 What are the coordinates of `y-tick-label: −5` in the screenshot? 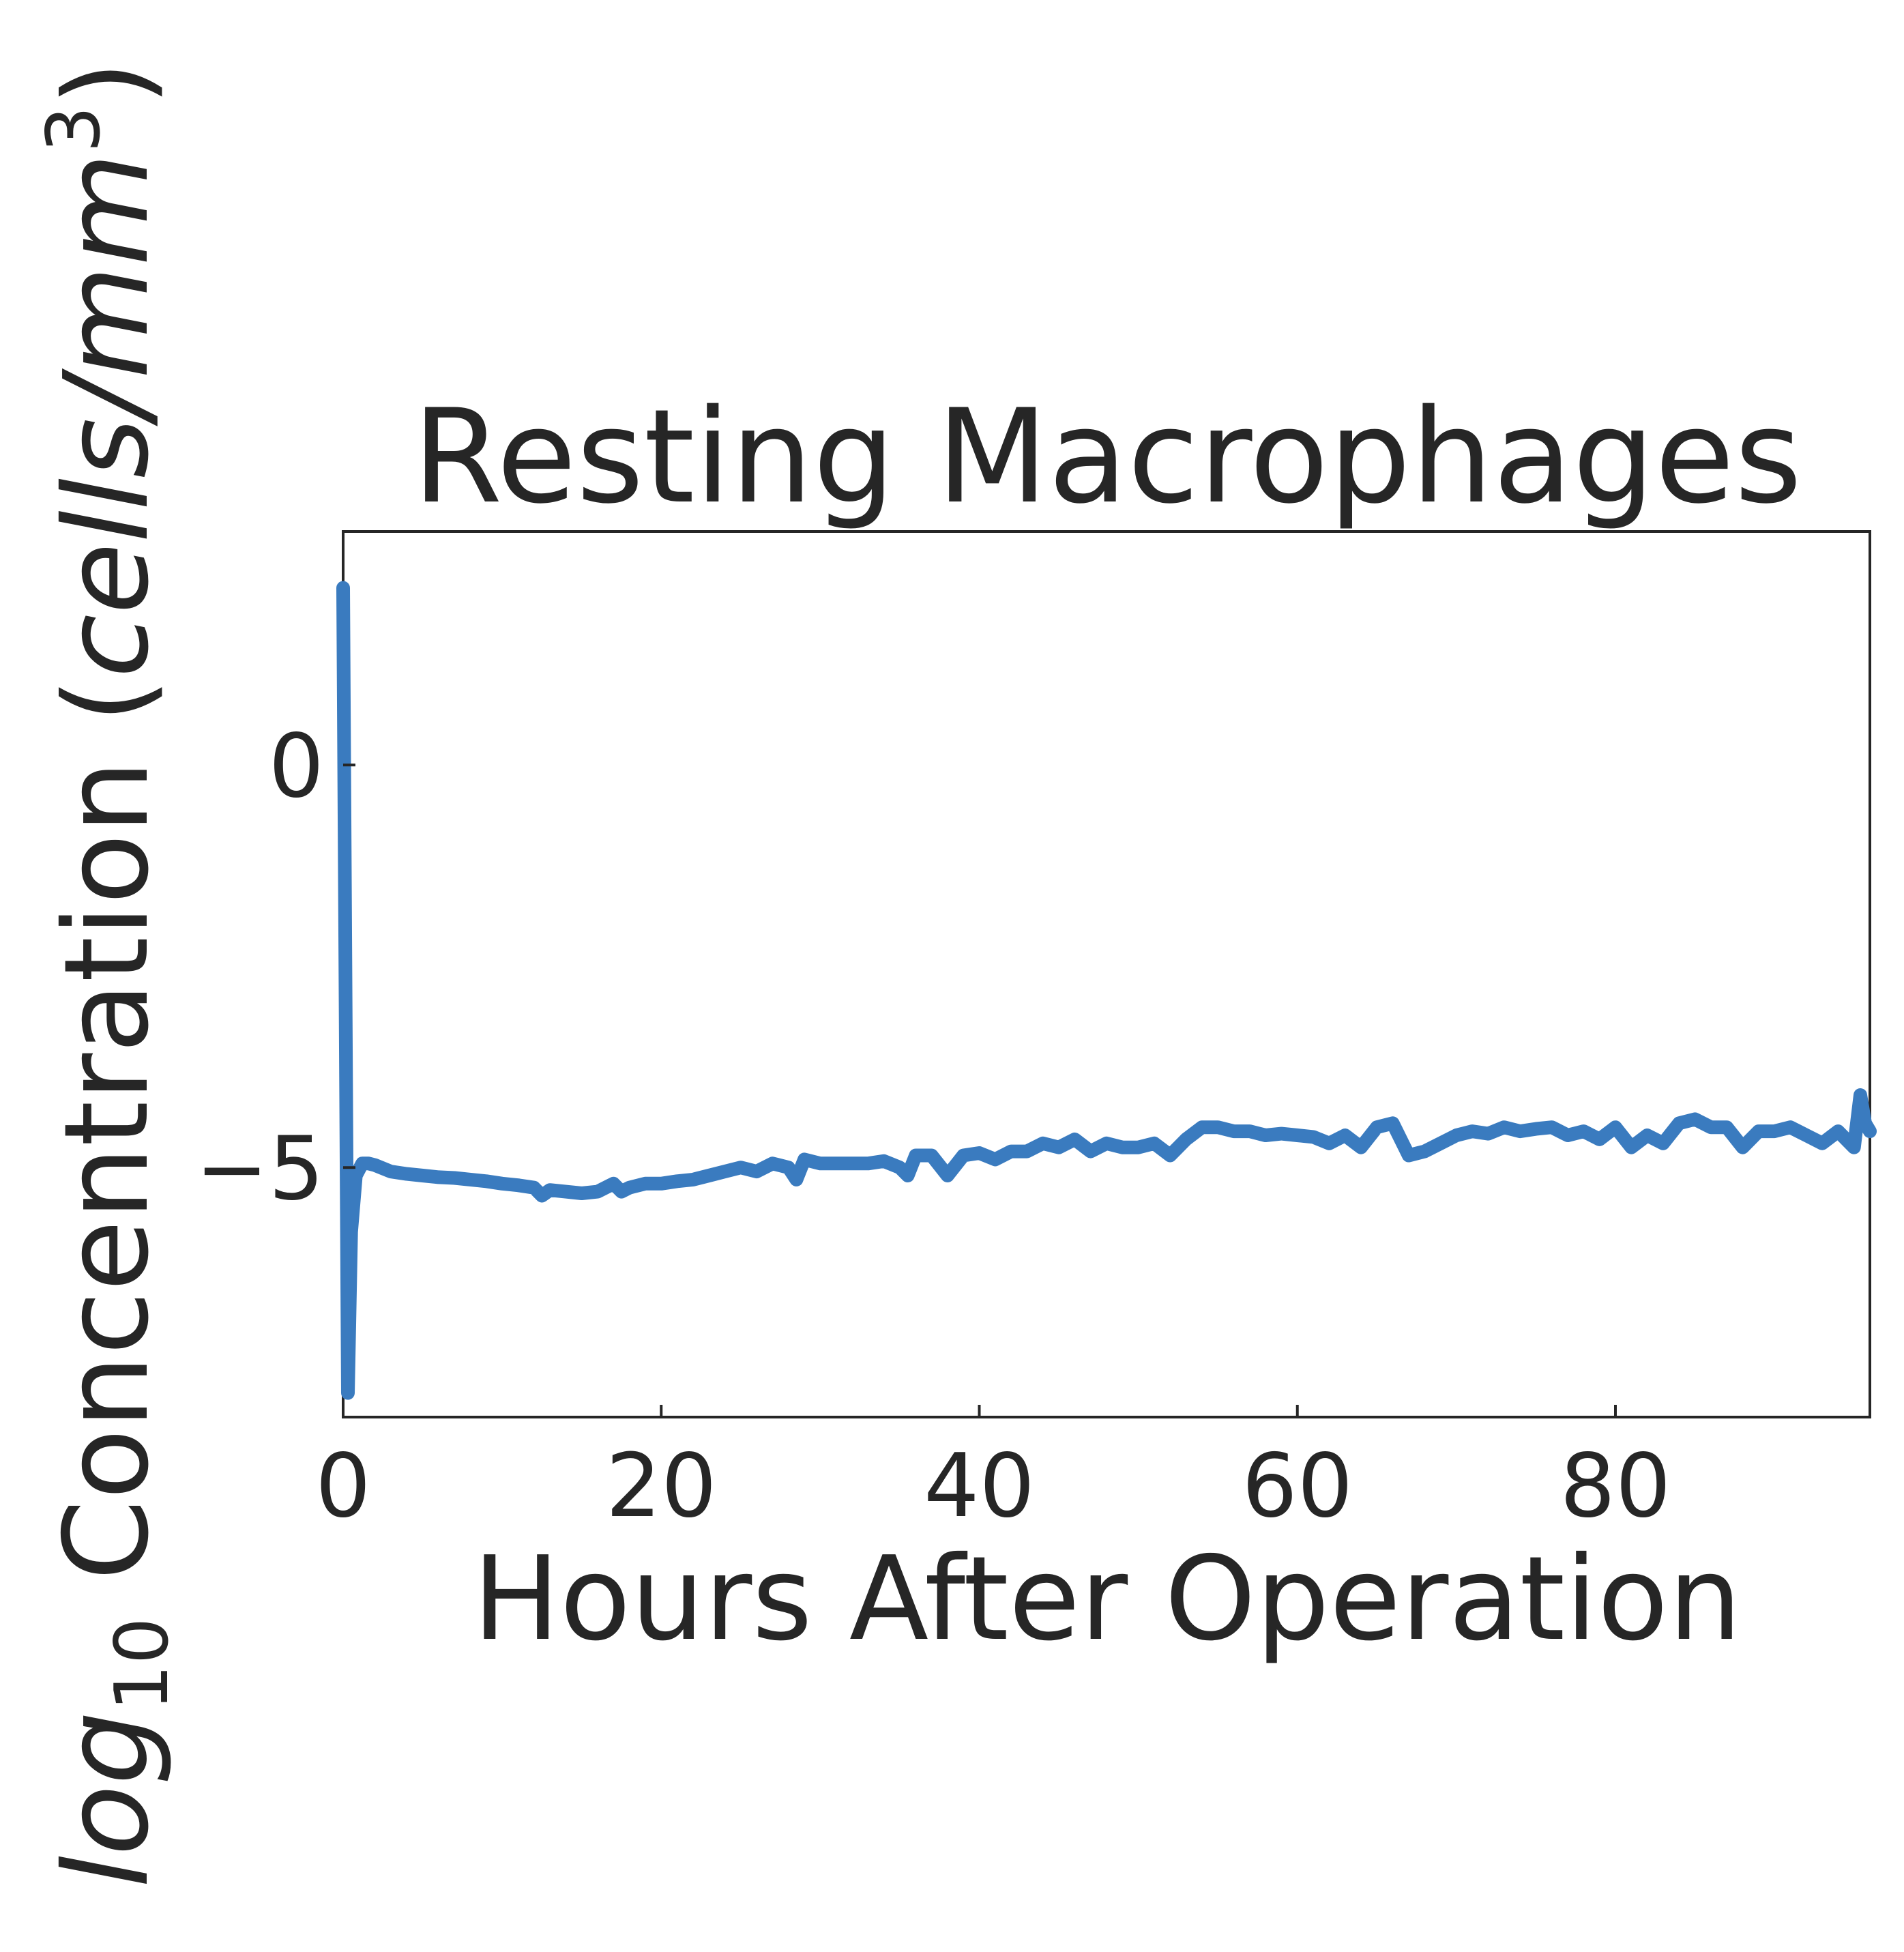 It's located at (259, 1169).